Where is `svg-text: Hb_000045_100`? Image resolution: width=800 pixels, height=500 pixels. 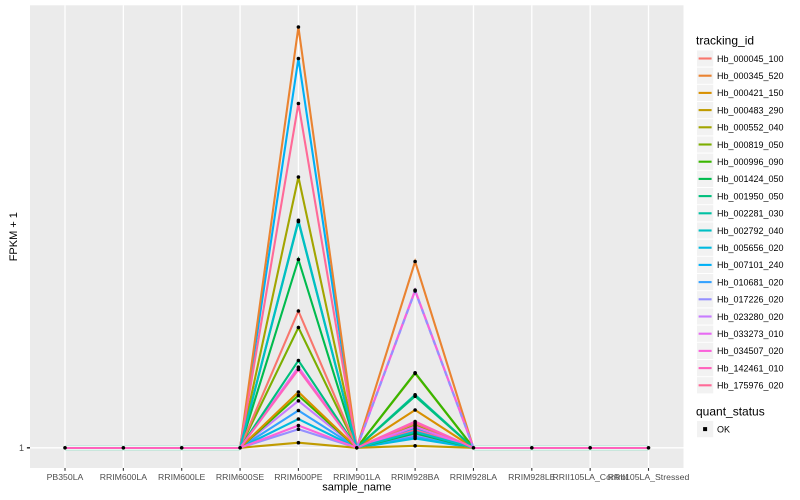 svg-text: Hb_000045_100 is located at coordinates (750, 59).